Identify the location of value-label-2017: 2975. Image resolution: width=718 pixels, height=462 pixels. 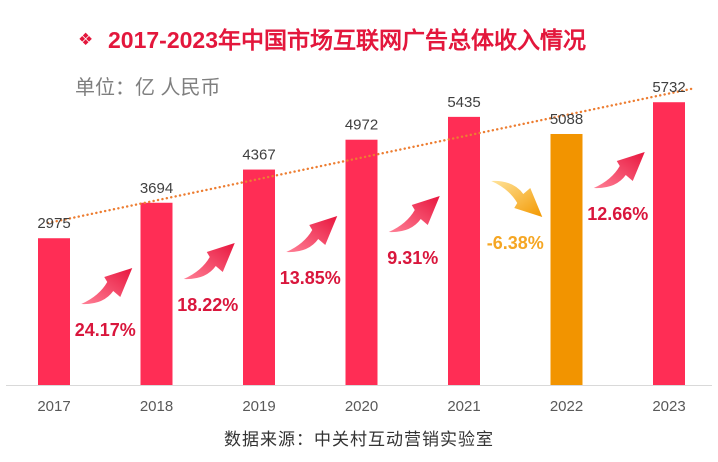
(53, 223).